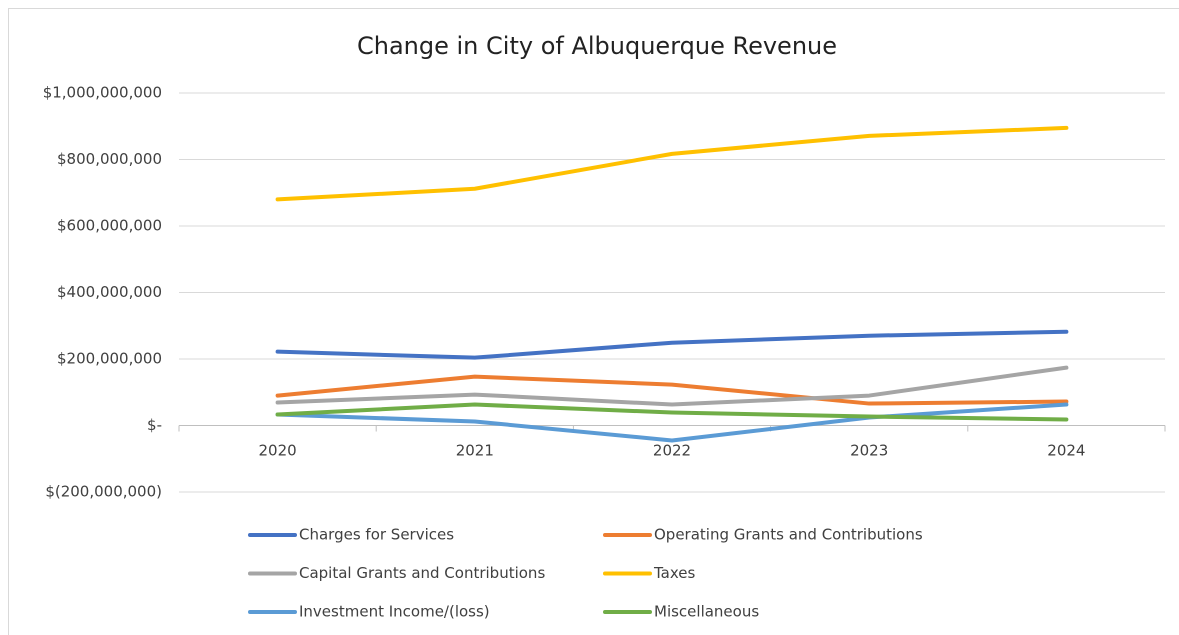 The width and height of the screenshot is (1179, 635). Describe the element at coordinates (422, 573) in the screenshot. I see `legend-label: Capital Grants and Contributions` at that location.